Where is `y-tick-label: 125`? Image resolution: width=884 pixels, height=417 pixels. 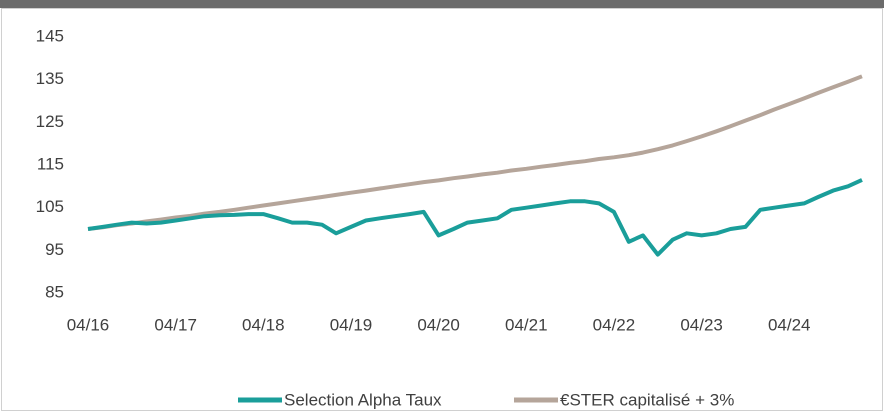 y-tick-label: 125 is located at coordinates (50, 121).